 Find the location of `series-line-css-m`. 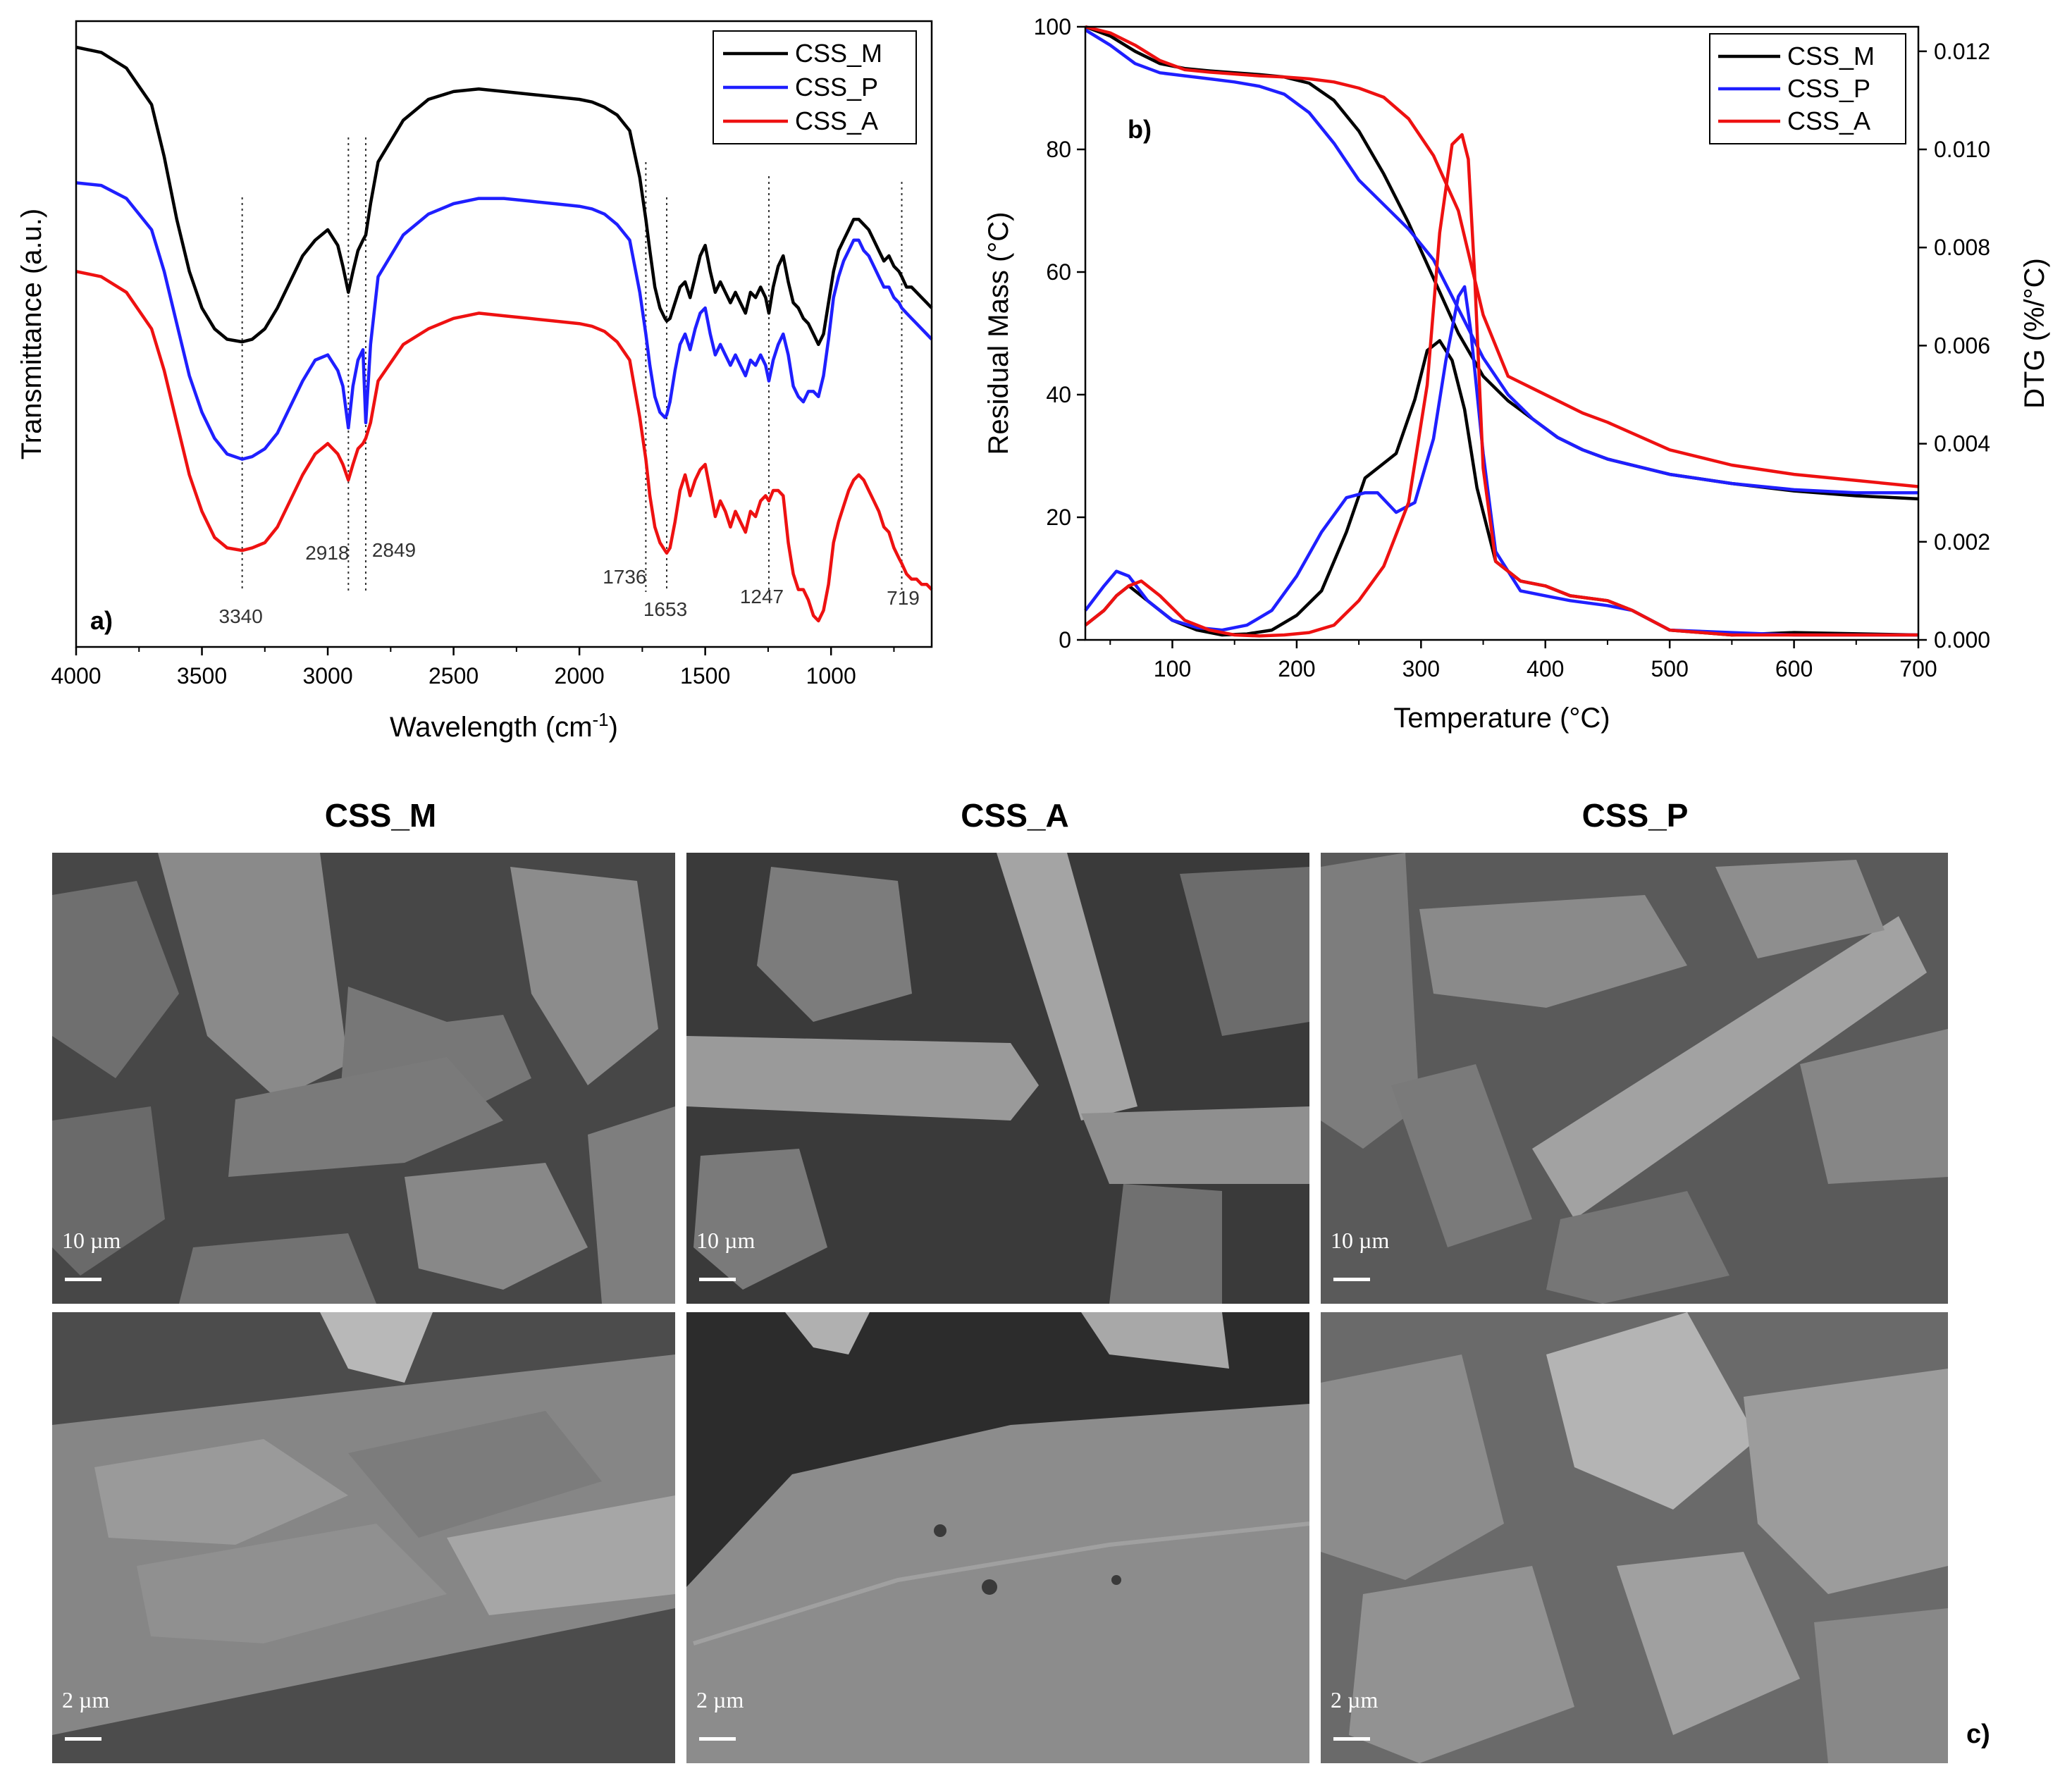

series-line-css-m is located at coordinates (504, 196).